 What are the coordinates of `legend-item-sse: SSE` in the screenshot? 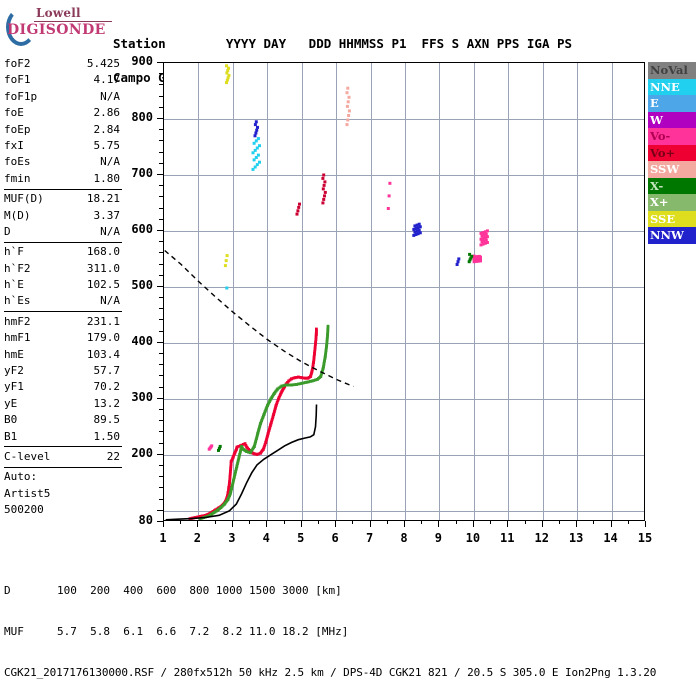 It's located at (672, 218).